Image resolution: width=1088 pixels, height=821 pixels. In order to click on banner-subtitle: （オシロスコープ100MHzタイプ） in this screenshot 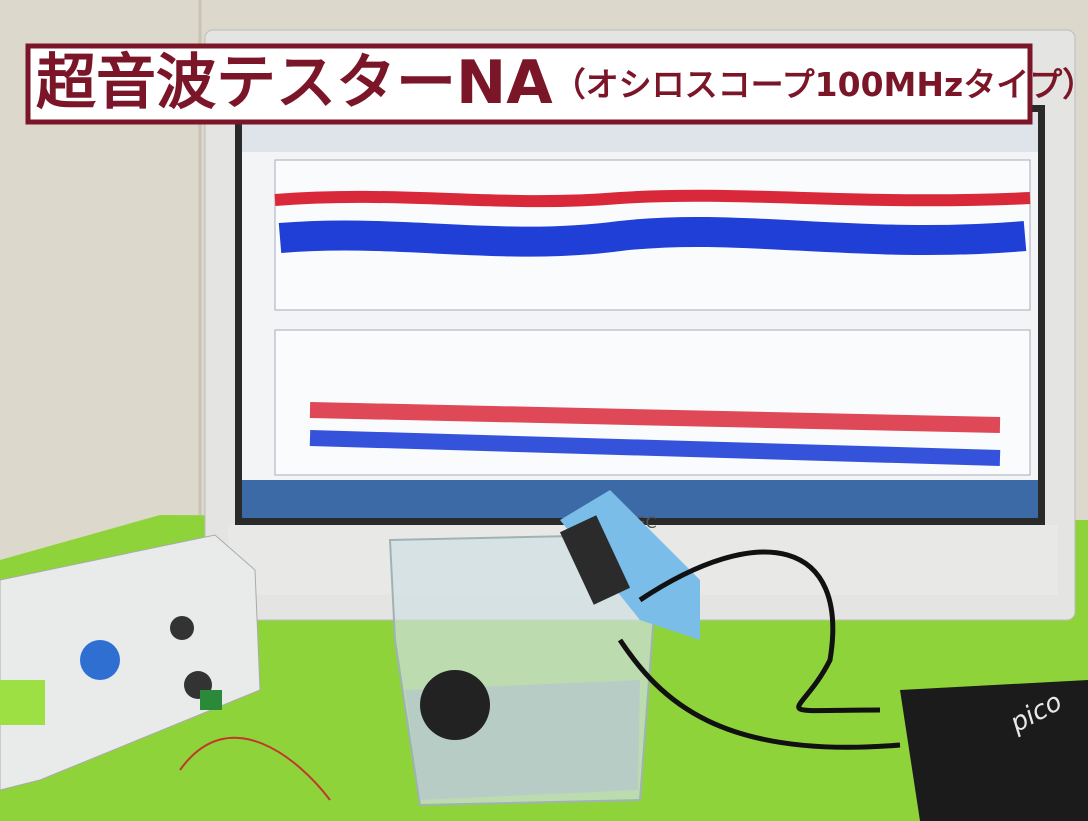, I will do `click(820, 84)`.